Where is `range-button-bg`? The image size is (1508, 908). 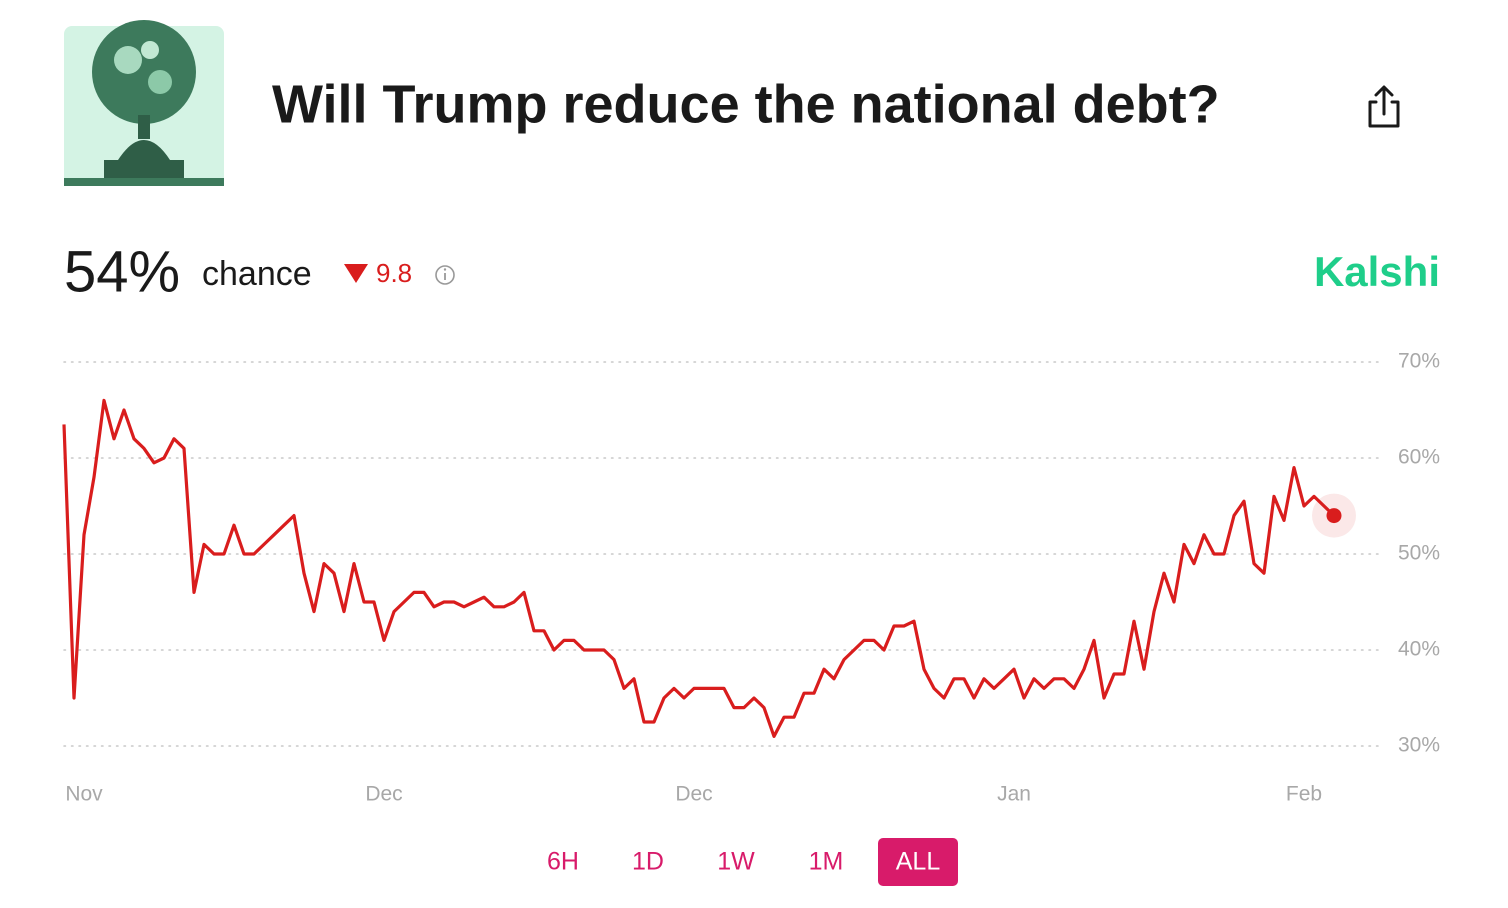 range-button-bg is located at coordinates (918, 862).